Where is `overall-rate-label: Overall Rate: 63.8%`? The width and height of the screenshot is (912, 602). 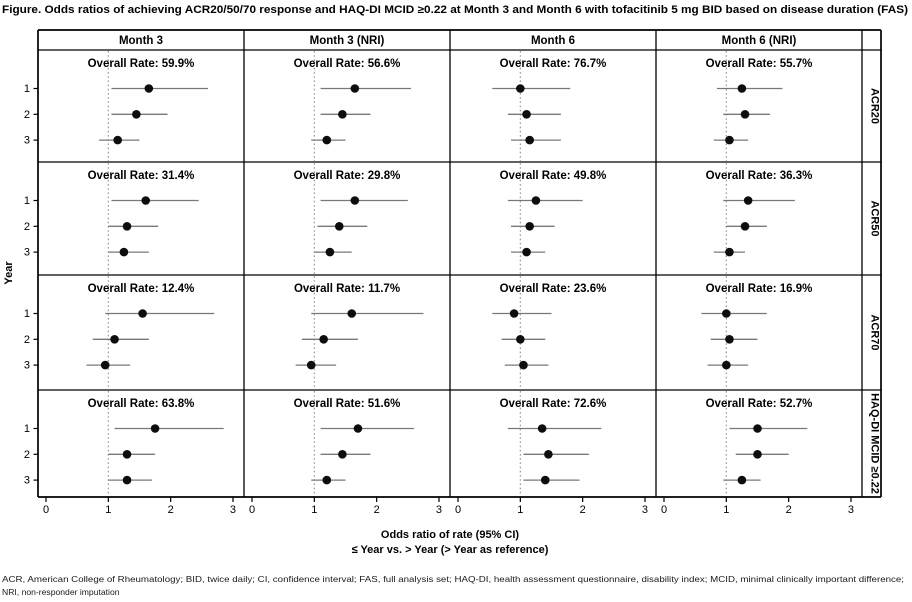 overall-rate-label: Overall Rate: 63.8% is located at coordinates (141, 404).